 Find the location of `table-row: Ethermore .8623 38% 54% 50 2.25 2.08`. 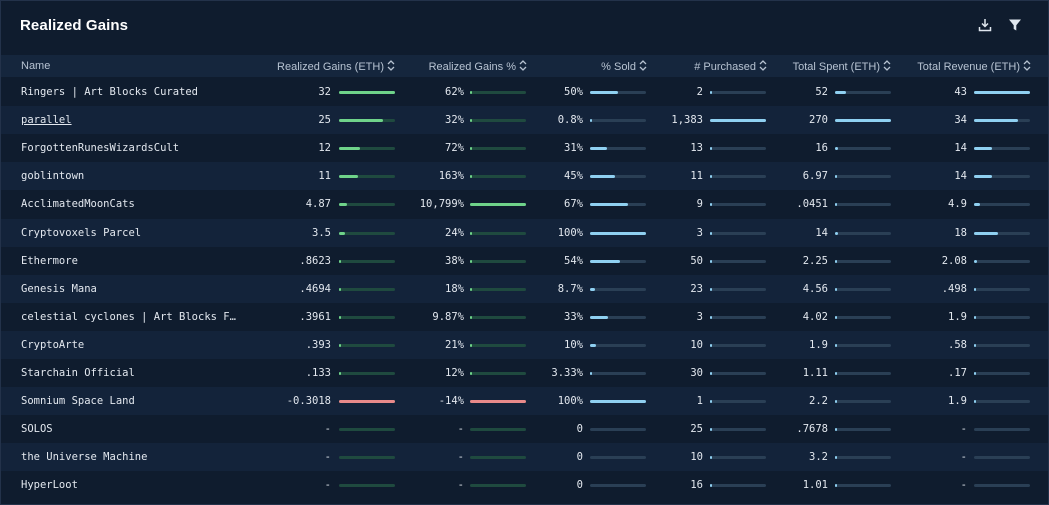

table-row: Ethermore .8623 38% 54% 50 2.25 2.08 is located at coordinates (524, 261).